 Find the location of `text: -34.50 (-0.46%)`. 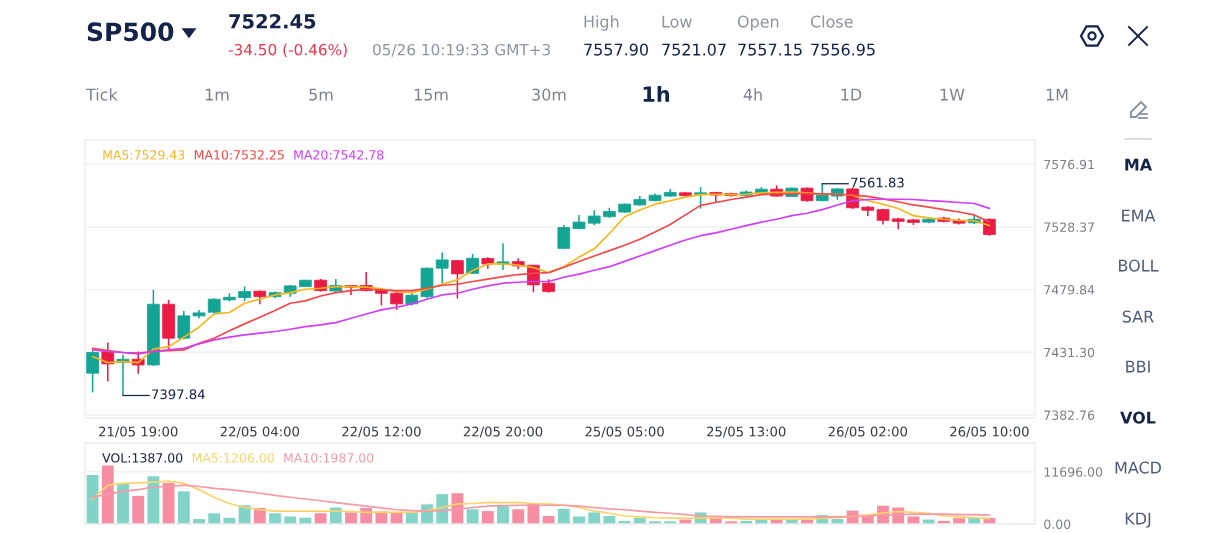

text: -34.50 (-0.46%) is located at coordinates (287, 50).